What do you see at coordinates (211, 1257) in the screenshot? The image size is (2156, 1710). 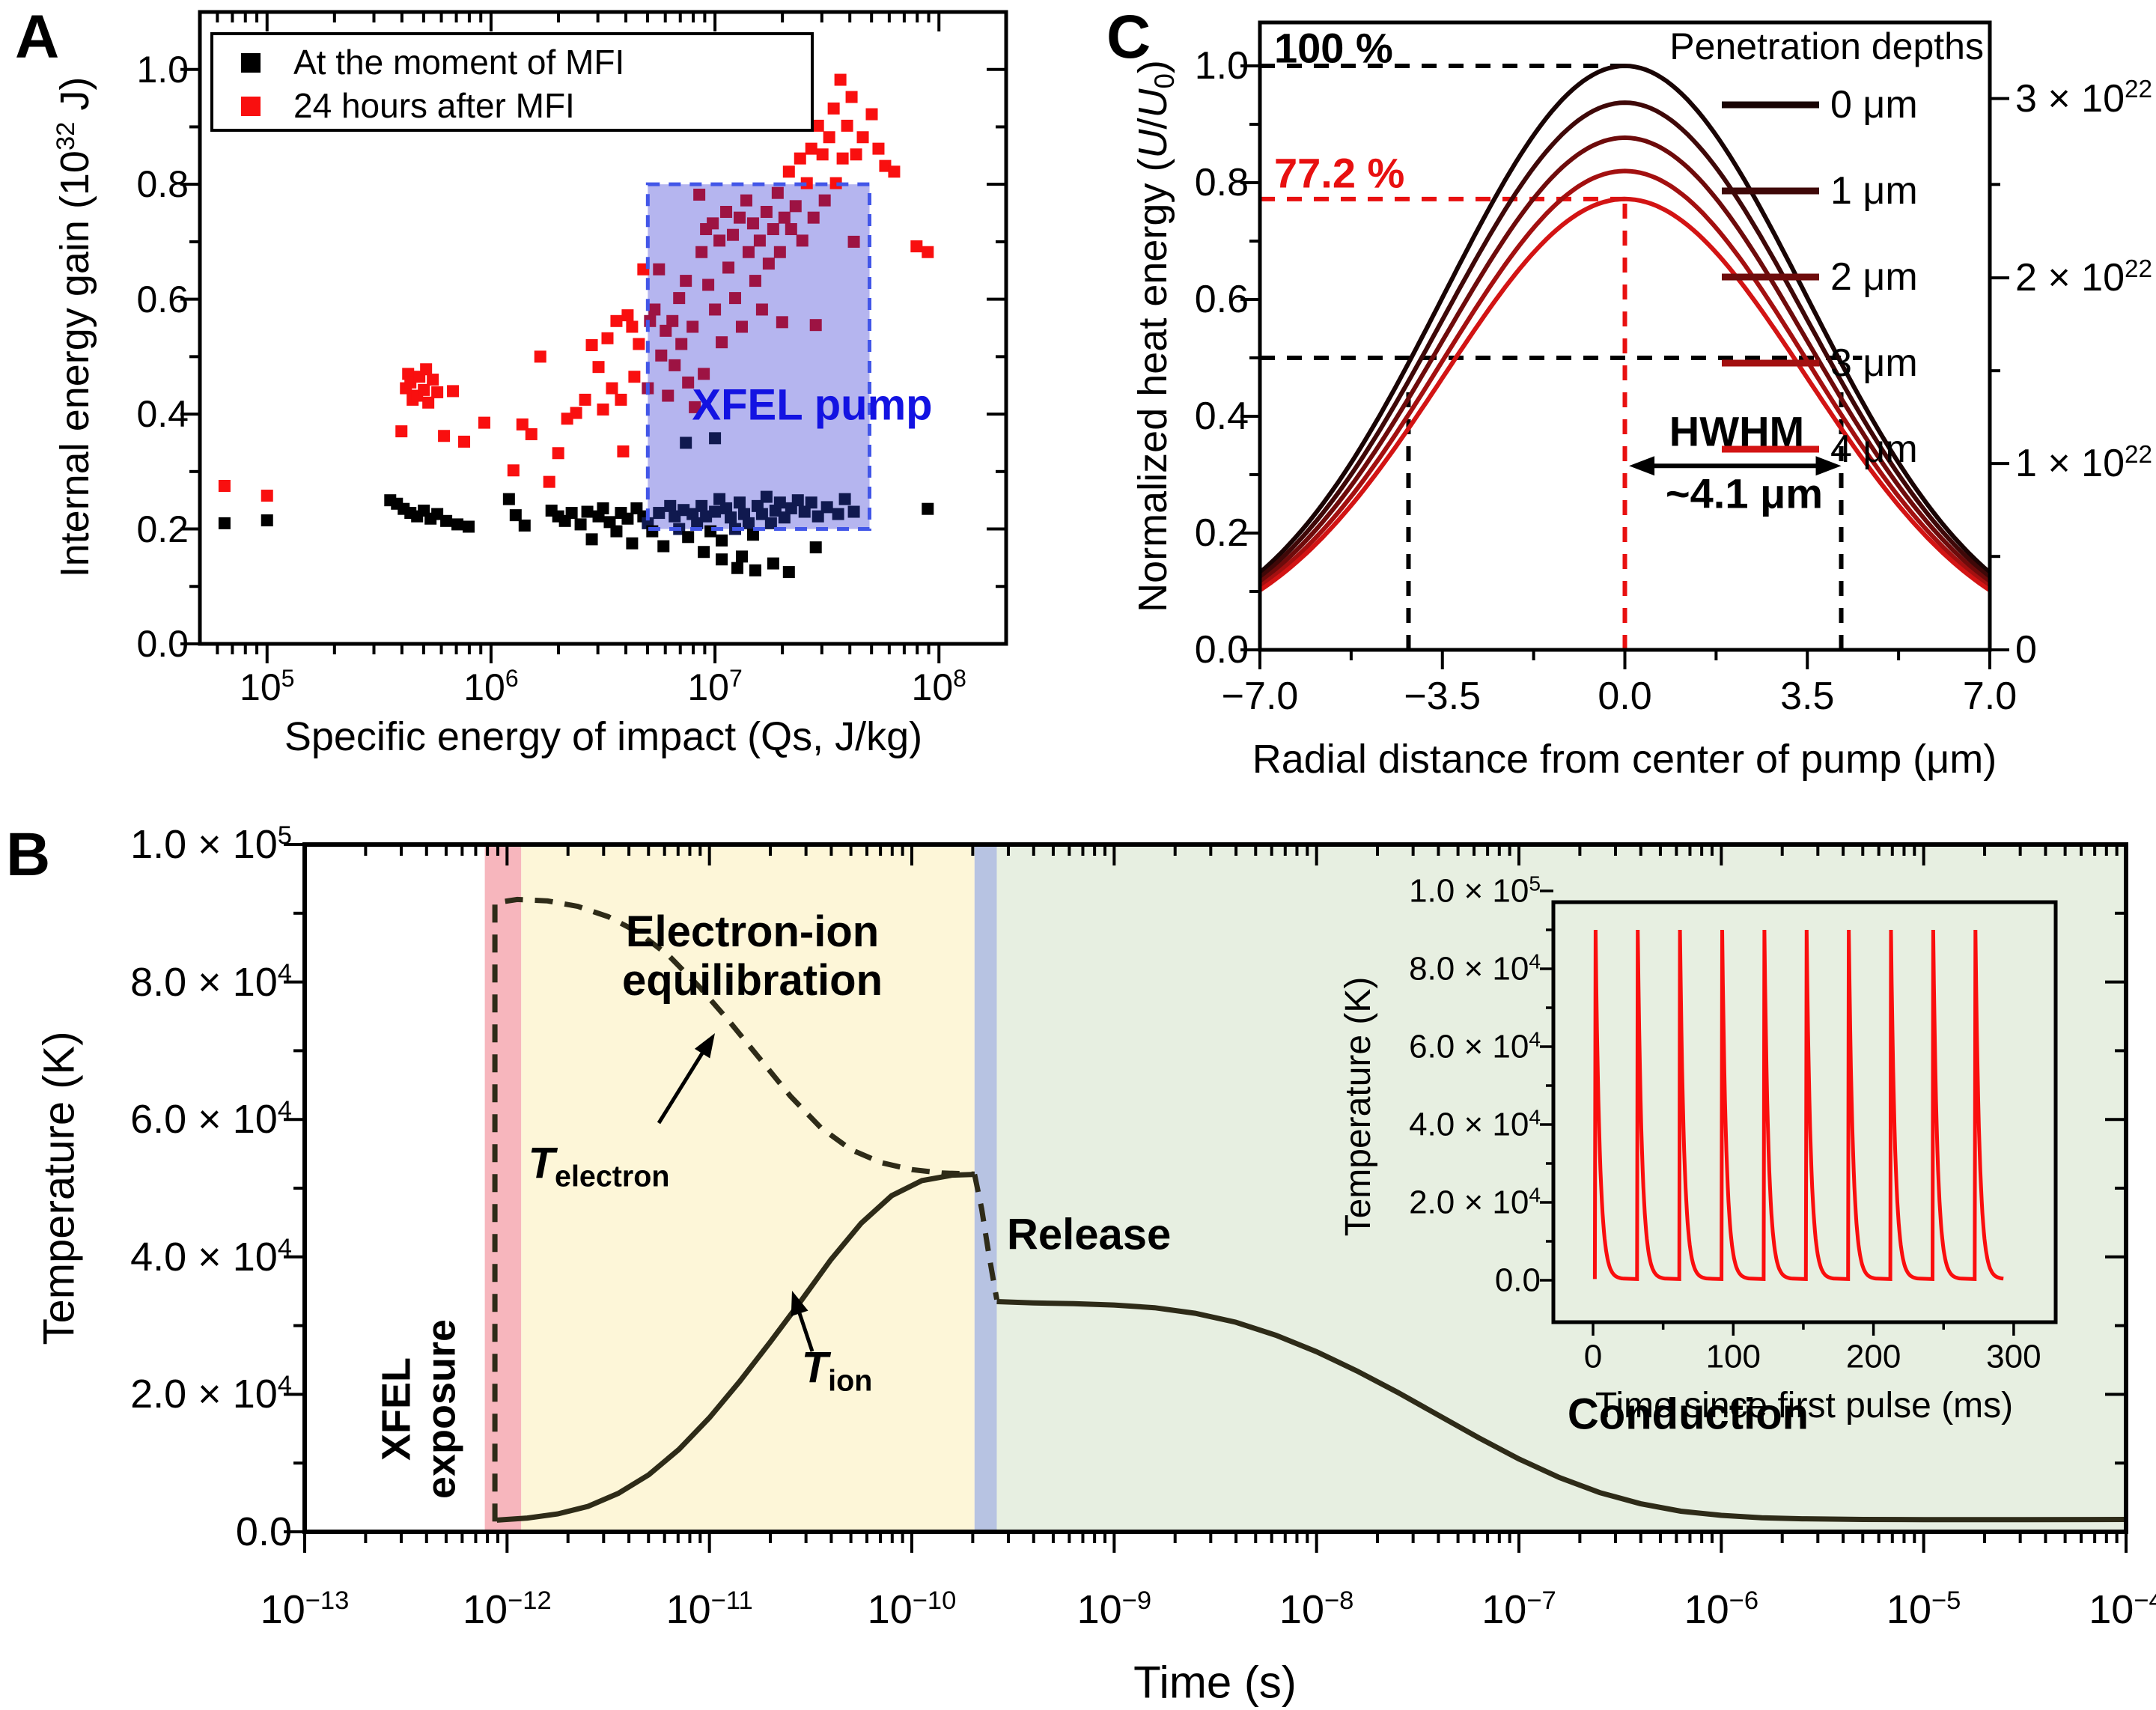 I see `panel-b-y-tick-label: 4.0 × 104` at bounding box center [211, 1257].